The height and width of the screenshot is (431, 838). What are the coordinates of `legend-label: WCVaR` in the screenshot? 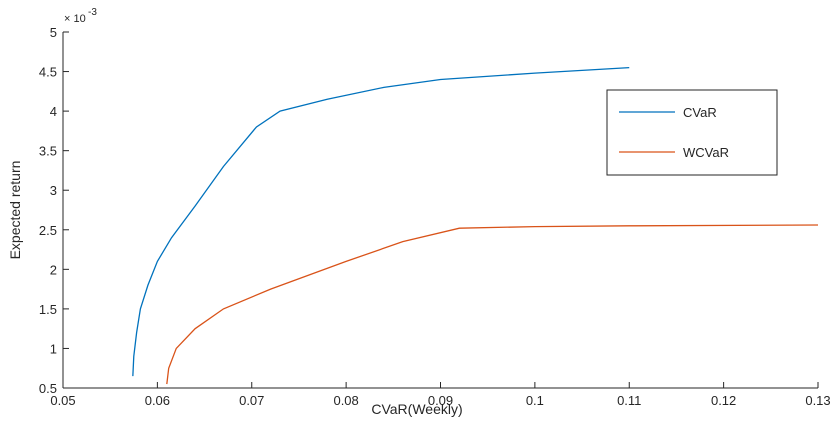 It's located at (706, 152).